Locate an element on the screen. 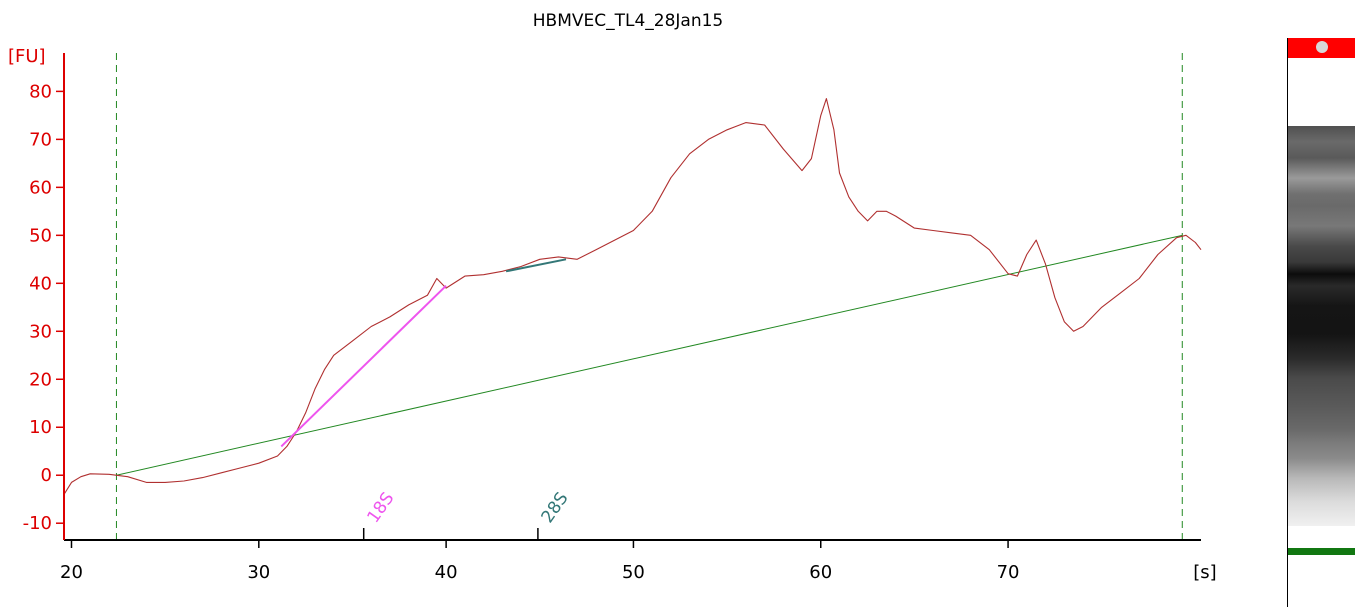  x-tick-label-4: 60 is located at coordinates (820, 572).